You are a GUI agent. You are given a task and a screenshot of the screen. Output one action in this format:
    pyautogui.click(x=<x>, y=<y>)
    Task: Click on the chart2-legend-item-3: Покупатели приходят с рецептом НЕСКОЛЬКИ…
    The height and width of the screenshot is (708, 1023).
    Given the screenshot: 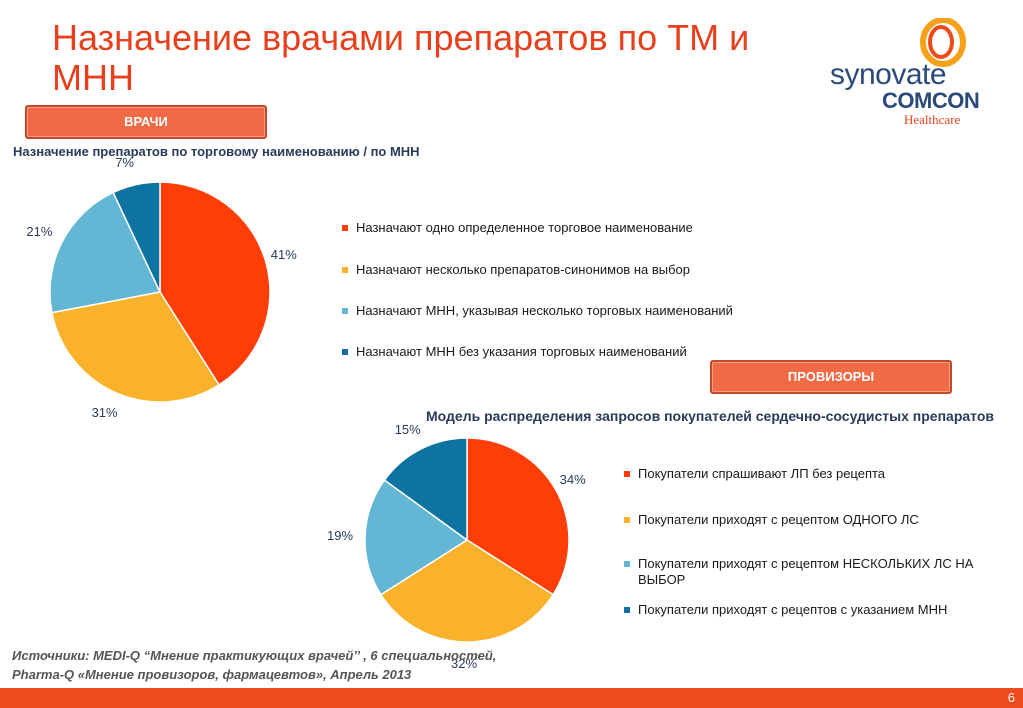 What is the action you would take?
    pyautogui.click(x=823, y=572)
    